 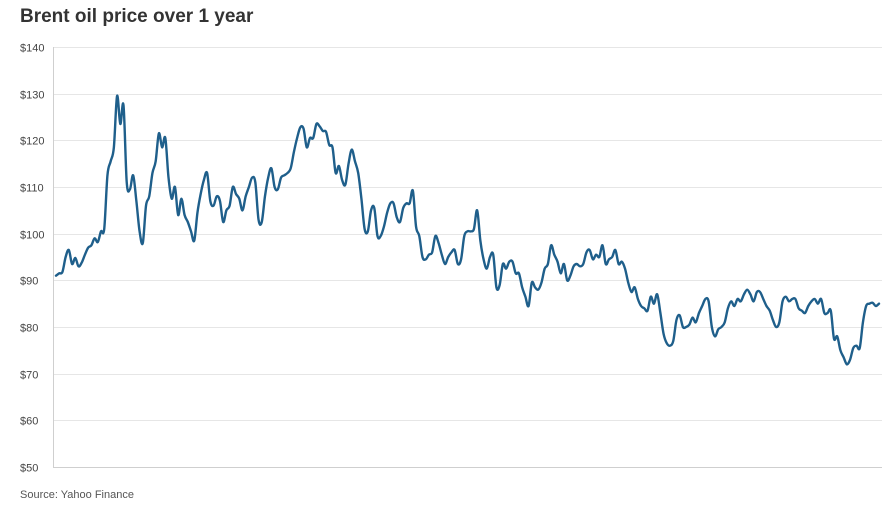 What do you see at coordinates (32, 259) in the screenshot?
I see `y-axis-tick-labels: $50 $60 $70 $80 $90 $100 $110 $120 $130 $140` at bounding box center [32, 259].